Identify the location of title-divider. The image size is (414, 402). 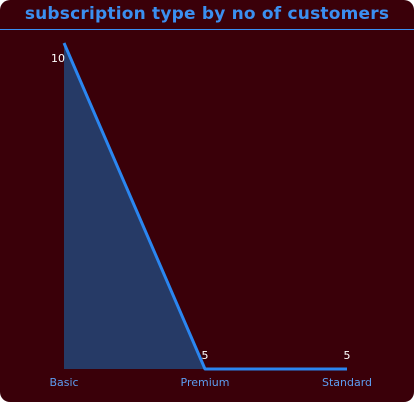
(207, 29).